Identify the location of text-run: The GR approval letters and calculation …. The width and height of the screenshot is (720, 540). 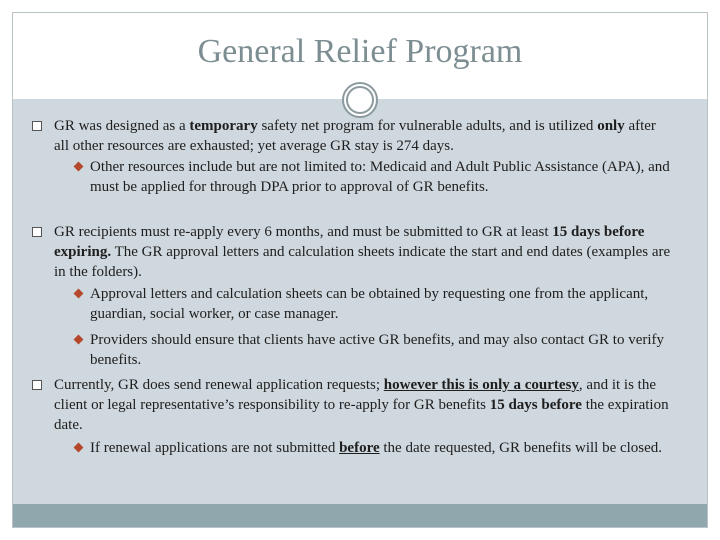
(362, 262).